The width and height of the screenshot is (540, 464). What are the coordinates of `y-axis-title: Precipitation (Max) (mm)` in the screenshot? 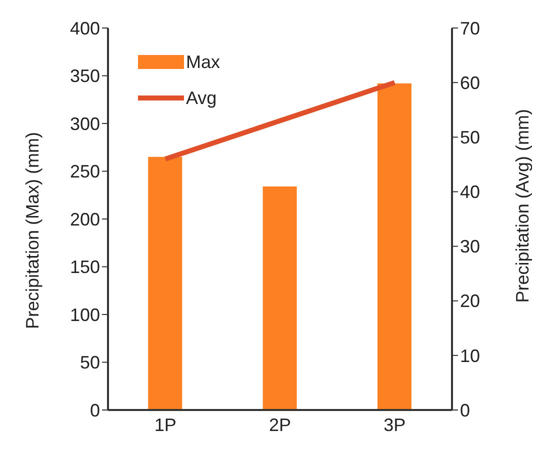 It's located at (32, 230).